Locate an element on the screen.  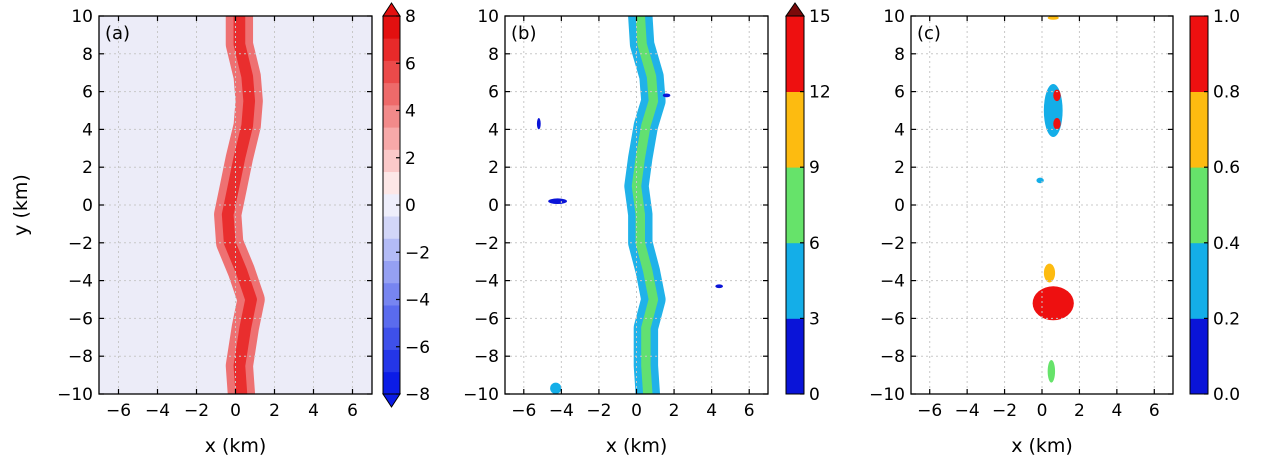
colorbar-tick-label: 15 is located at coordinates (820, 17).